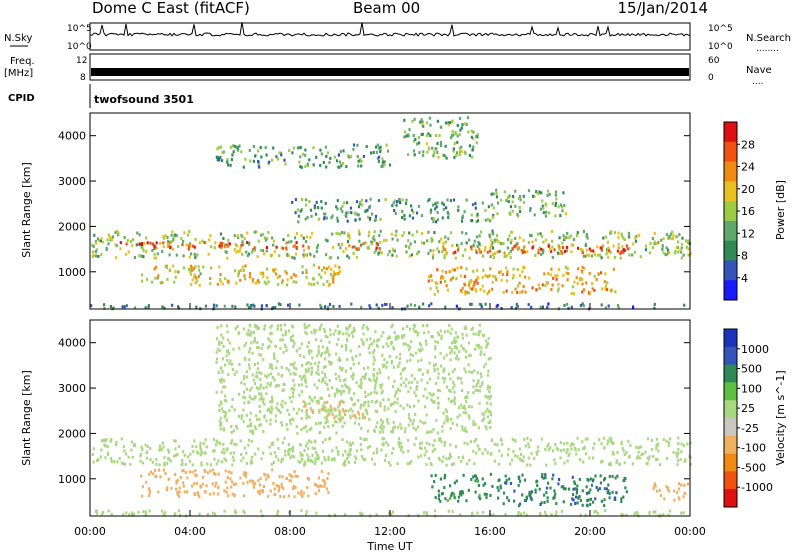 Image resolution: width=800 pixels, height=554 pixels. I want to click on colorbar-tick-label: -100, so click(753, 448).